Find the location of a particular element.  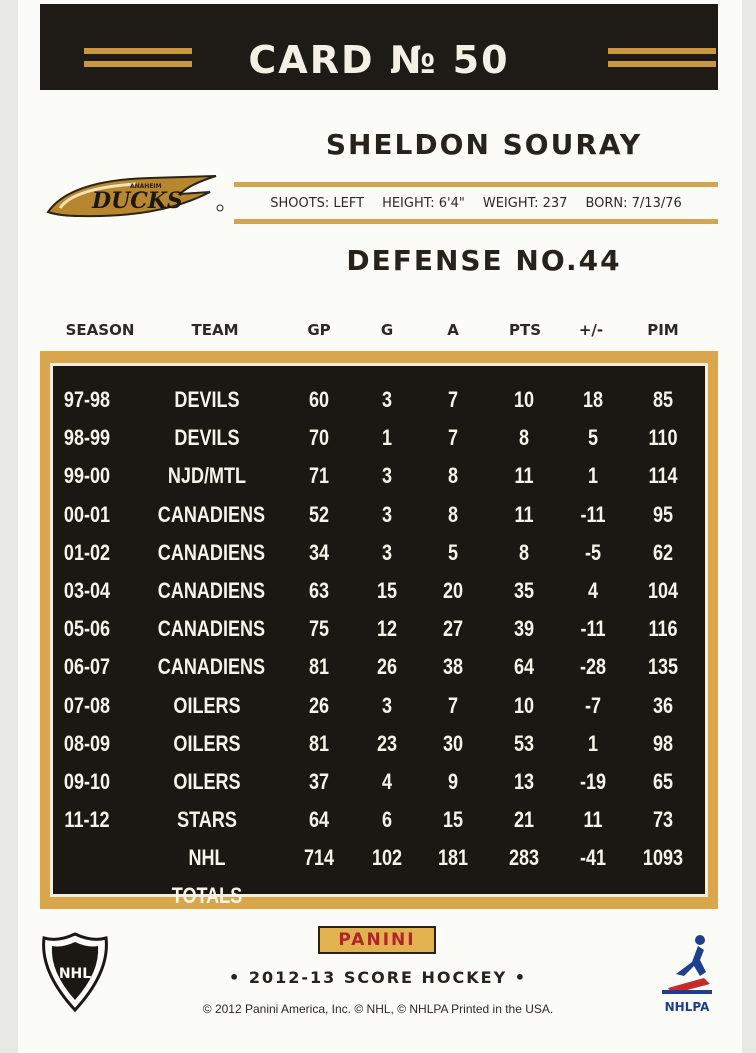

cell-plus-minus: -11 is located at coordinates (593, 629).